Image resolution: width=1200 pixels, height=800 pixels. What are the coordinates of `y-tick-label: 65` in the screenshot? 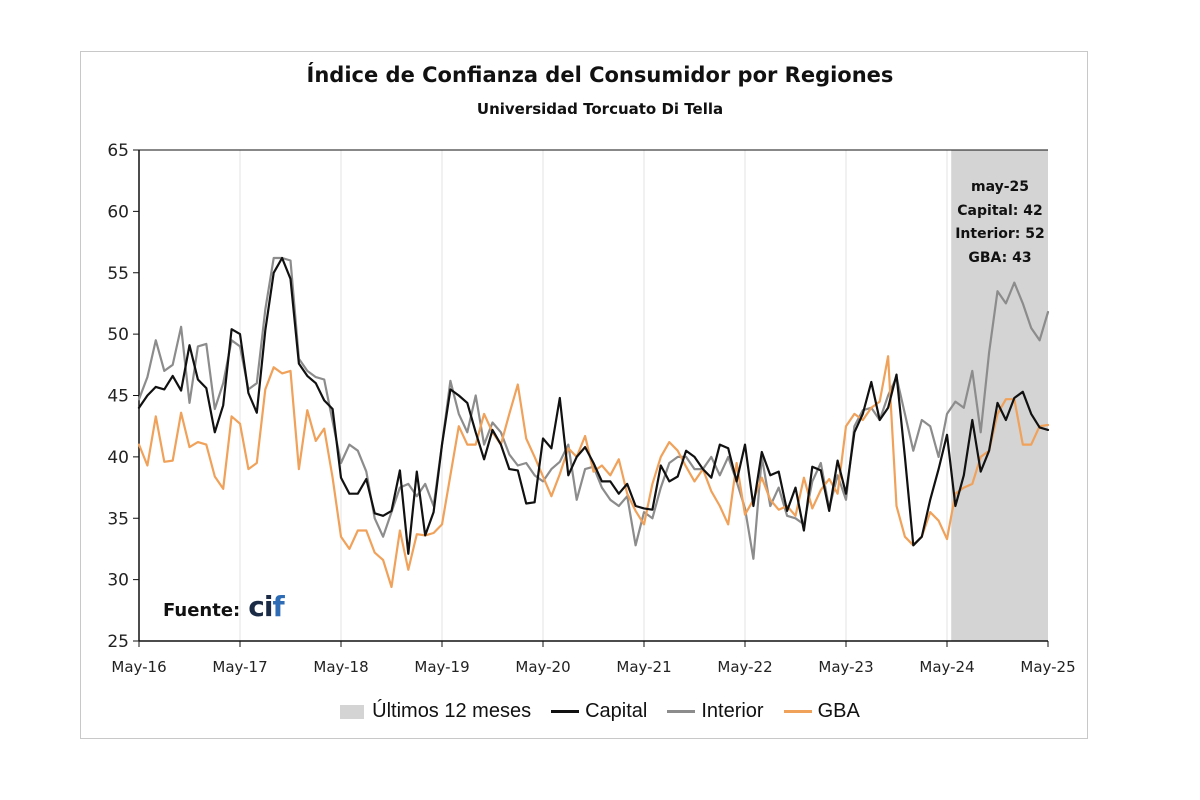 It's located at (118, 151).